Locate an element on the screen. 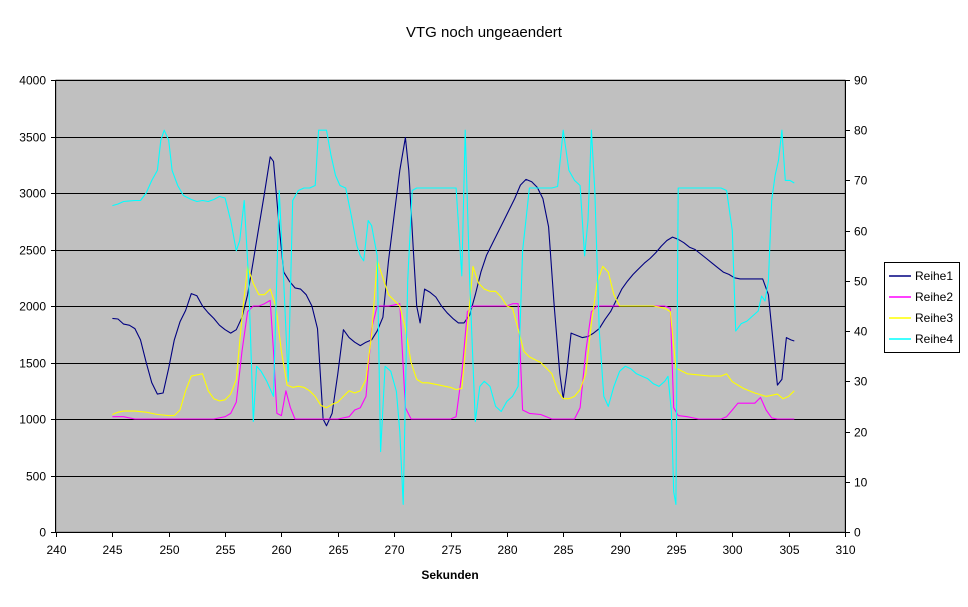  y2-tick-label: 50 is located at coordinates (861, 282).